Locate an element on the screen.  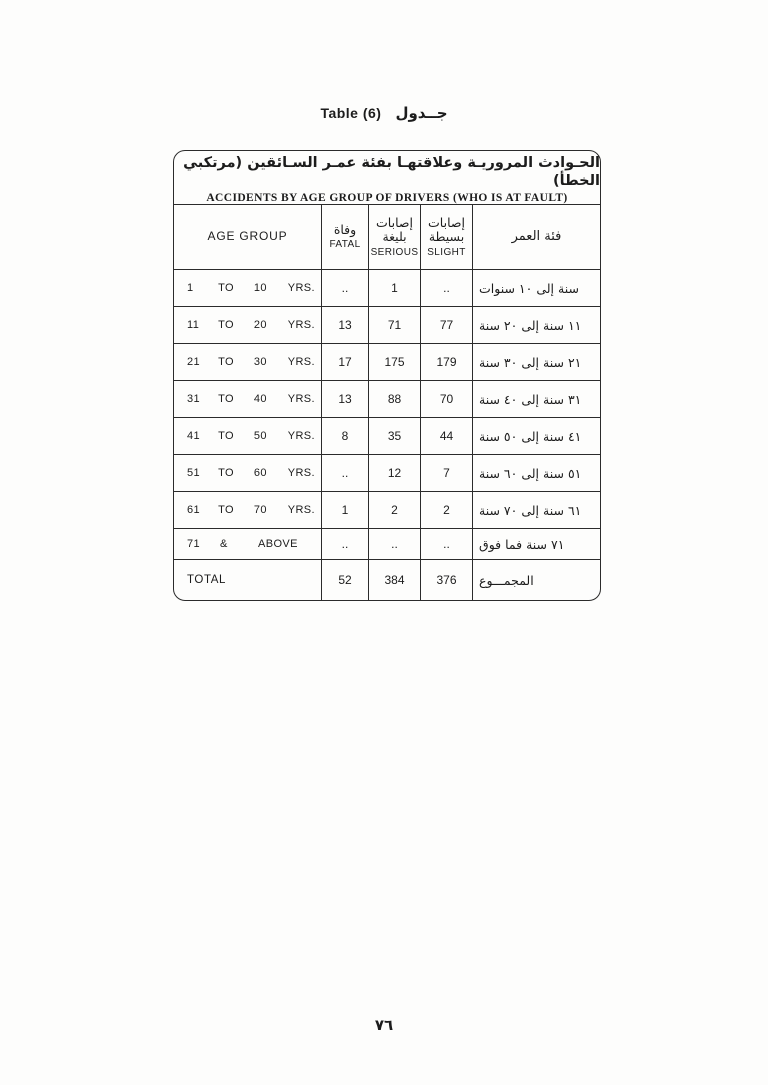
header-serious: إصابات بليغة SERIOUS is located at coordinates (394, 237).